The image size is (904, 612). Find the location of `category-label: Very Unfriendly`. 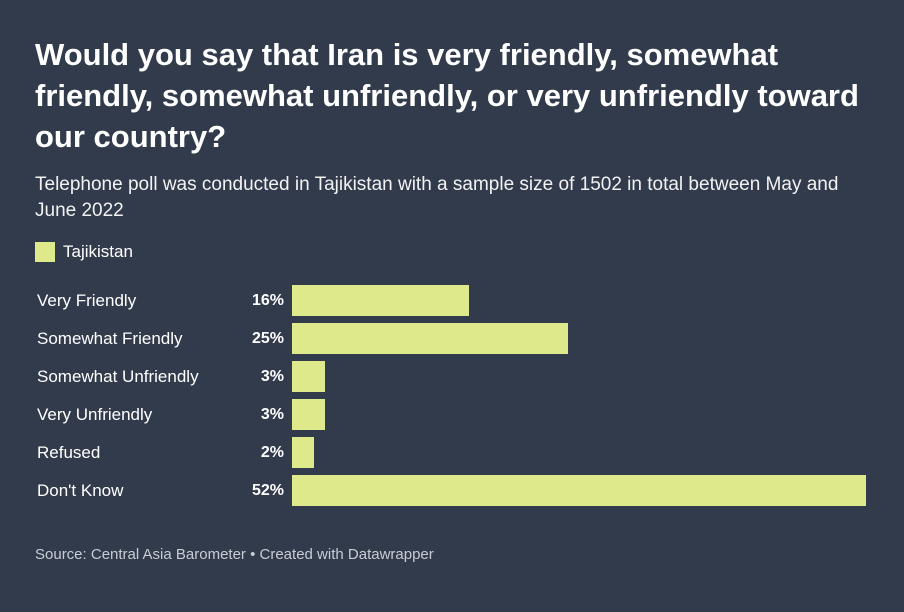

category-label: Very Unfriendly is located at coordinates (95, 414).